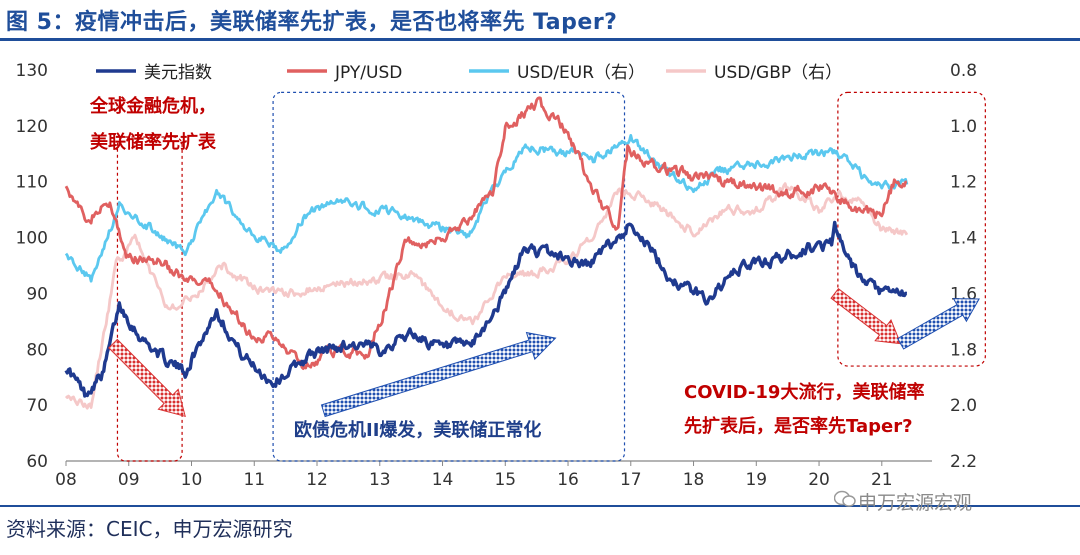 This screenshot has height=555, width=1080. What do you see at coordinates (963, 183) in the screenshot?
I see `y-right-tick-label: 1.2` at bounding box center [963, 183].